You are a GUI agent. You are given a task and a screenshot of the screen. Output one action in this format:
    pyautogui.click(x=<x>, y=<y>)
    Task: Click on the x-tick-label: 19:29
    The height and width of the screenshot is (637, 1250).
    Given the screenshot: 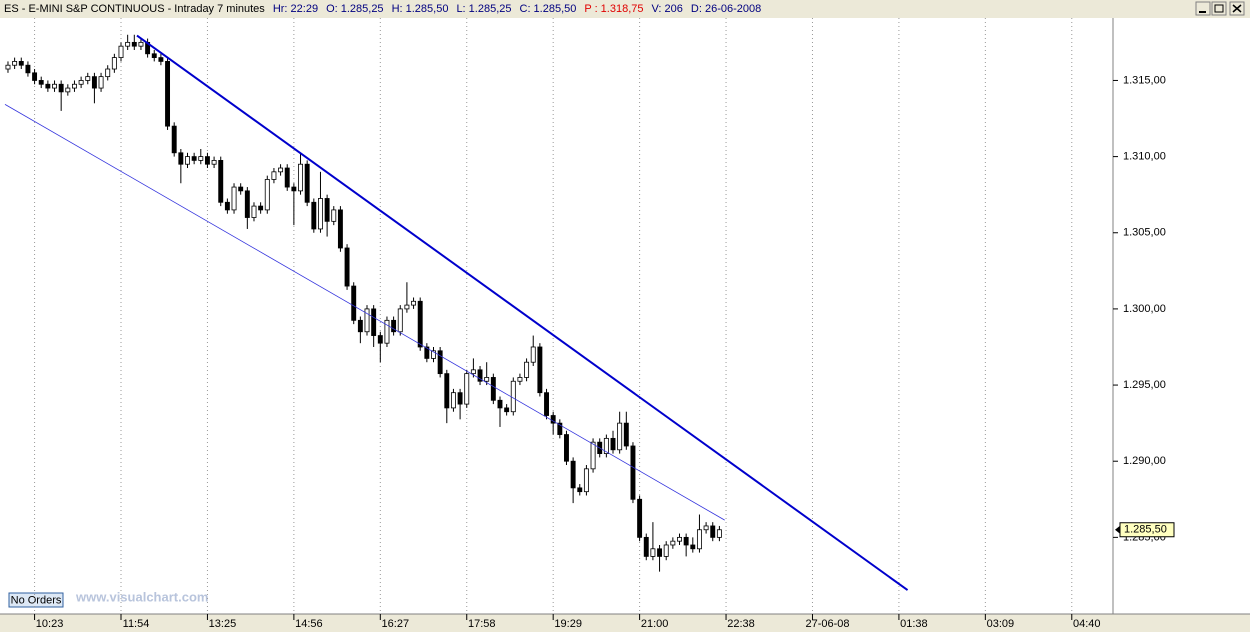 What is the action you would take?
    pyautogui.click(x=568, y=624)
    